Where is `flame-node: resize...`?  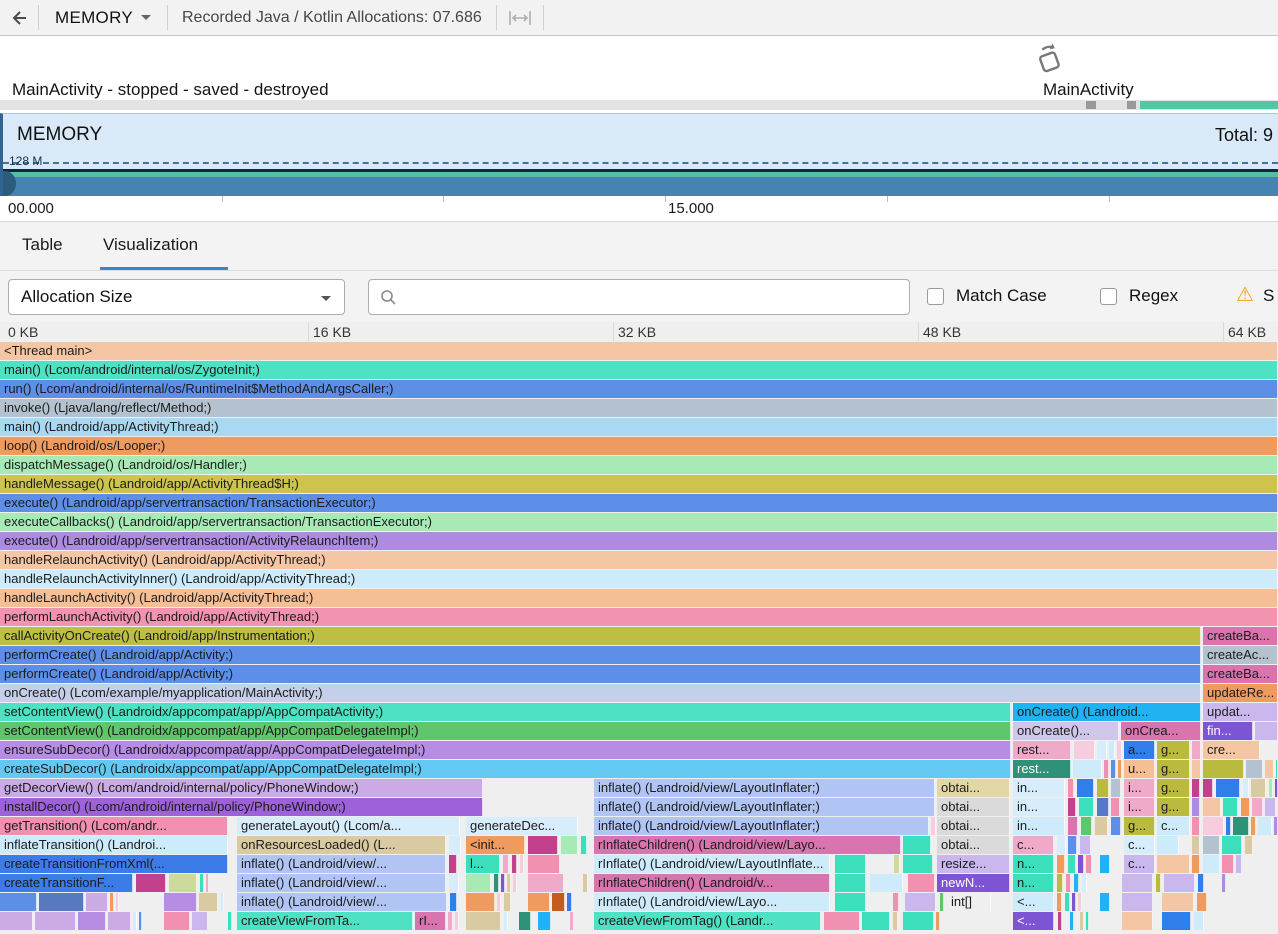
flame-node: resize... is located at coordinates (973, 864).